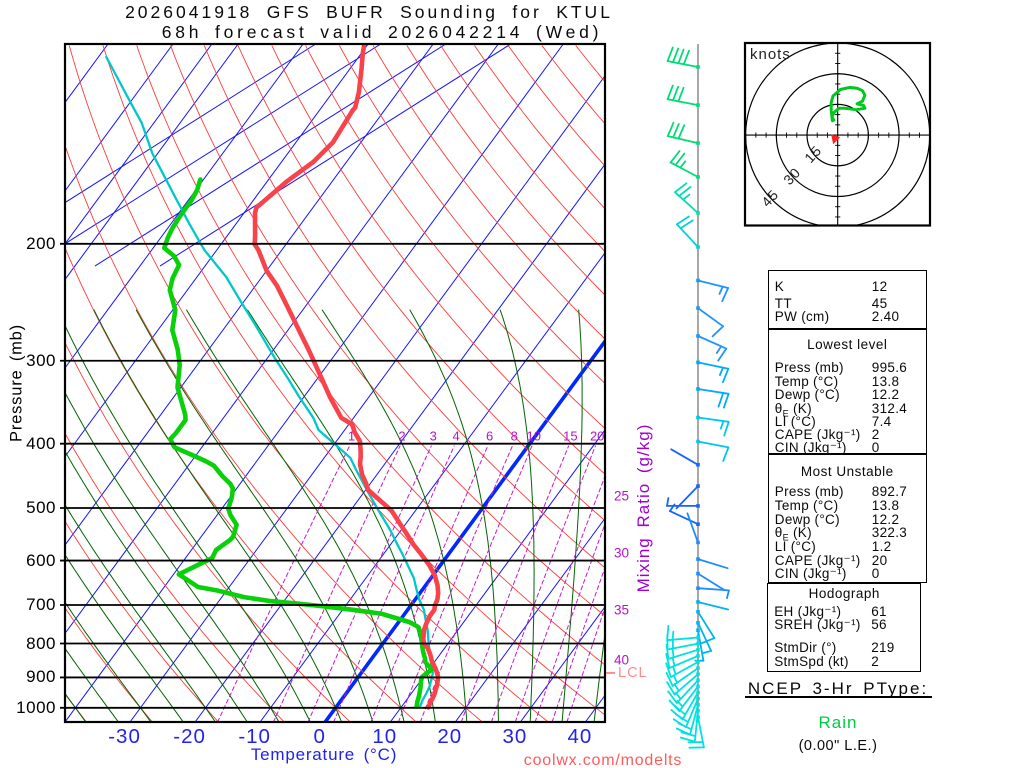  Describe the element at coordinates (41, 604) in the screenshot. I see `pressure-tick-label-700: 700` at that location.